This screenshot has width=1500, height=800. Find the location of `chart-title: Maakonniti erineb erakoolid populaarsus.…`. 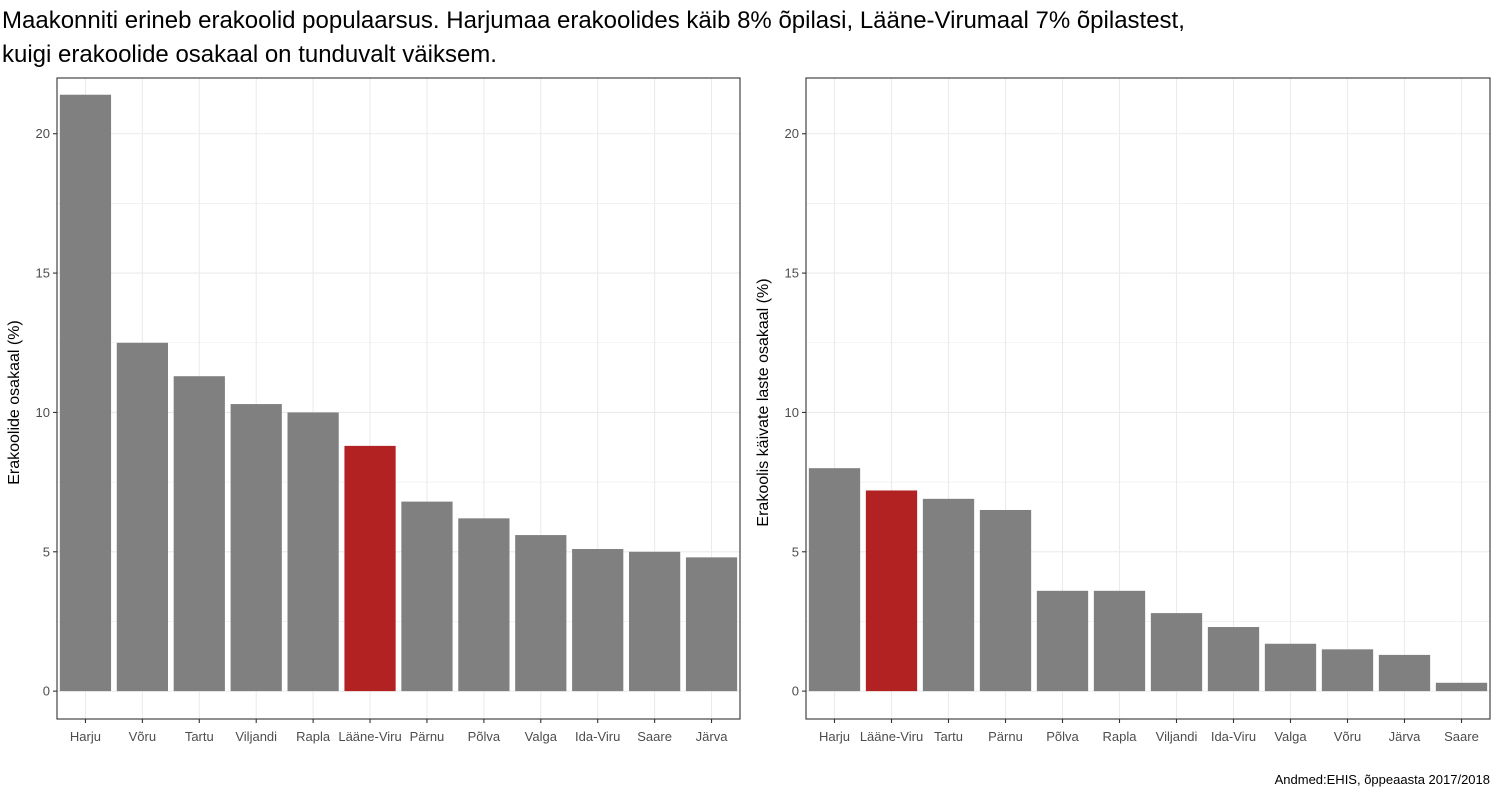

chart-title: Maakonniti erineb erakoolid populaarsus.… is located at coordinates (742, 38).